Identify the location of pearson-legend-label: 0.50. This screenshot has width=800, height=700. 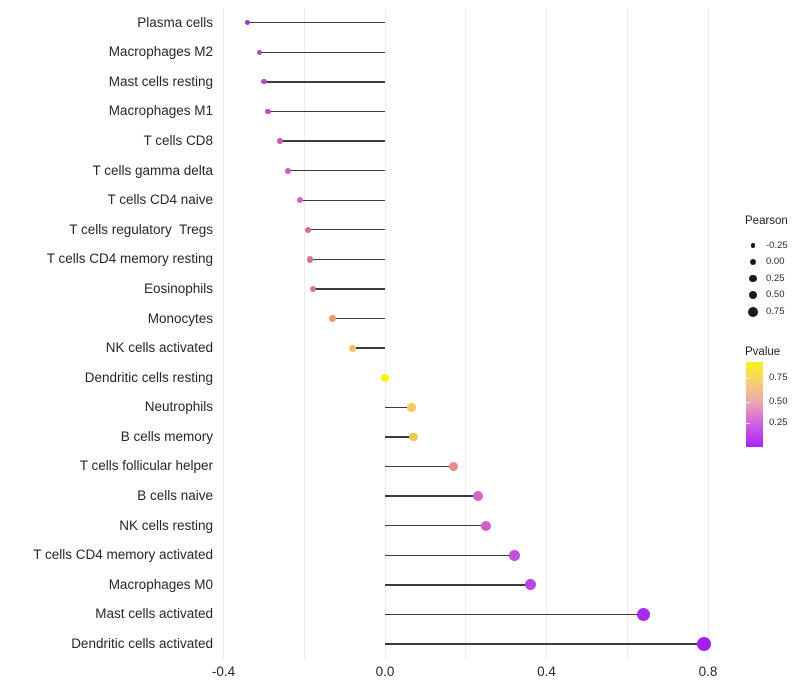
(775, 294).